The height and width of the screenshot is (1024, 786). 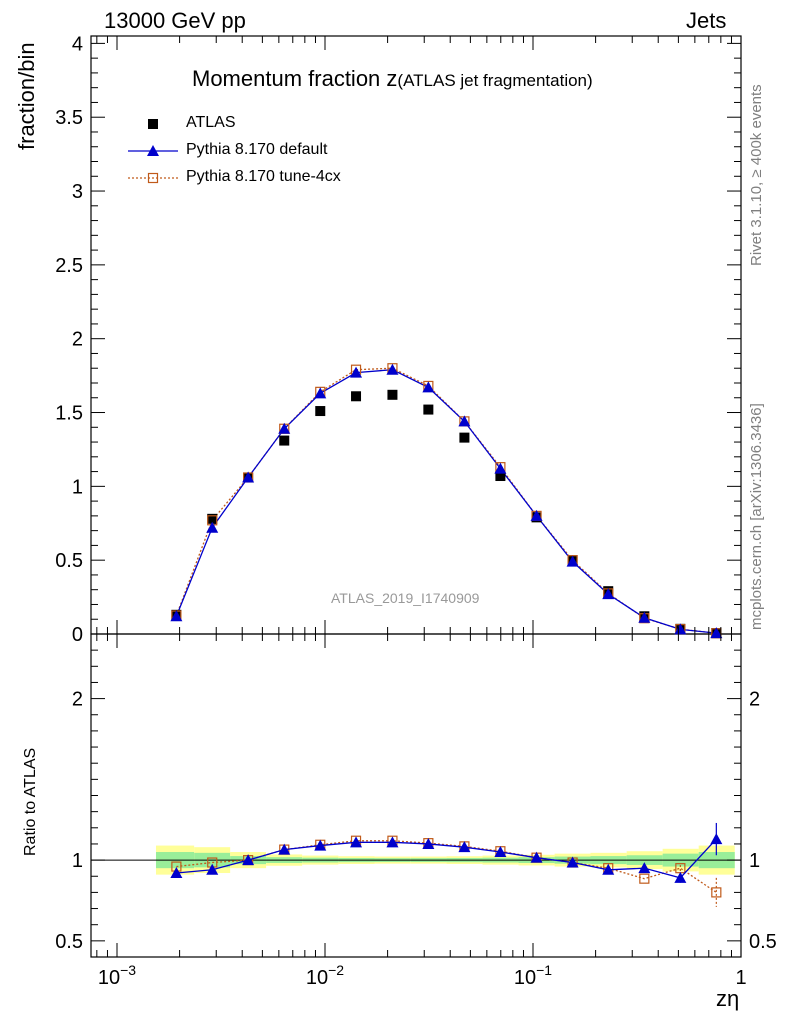 I want to click on ratio-y-tick-label-right: 1, so click(x=754, y=861).